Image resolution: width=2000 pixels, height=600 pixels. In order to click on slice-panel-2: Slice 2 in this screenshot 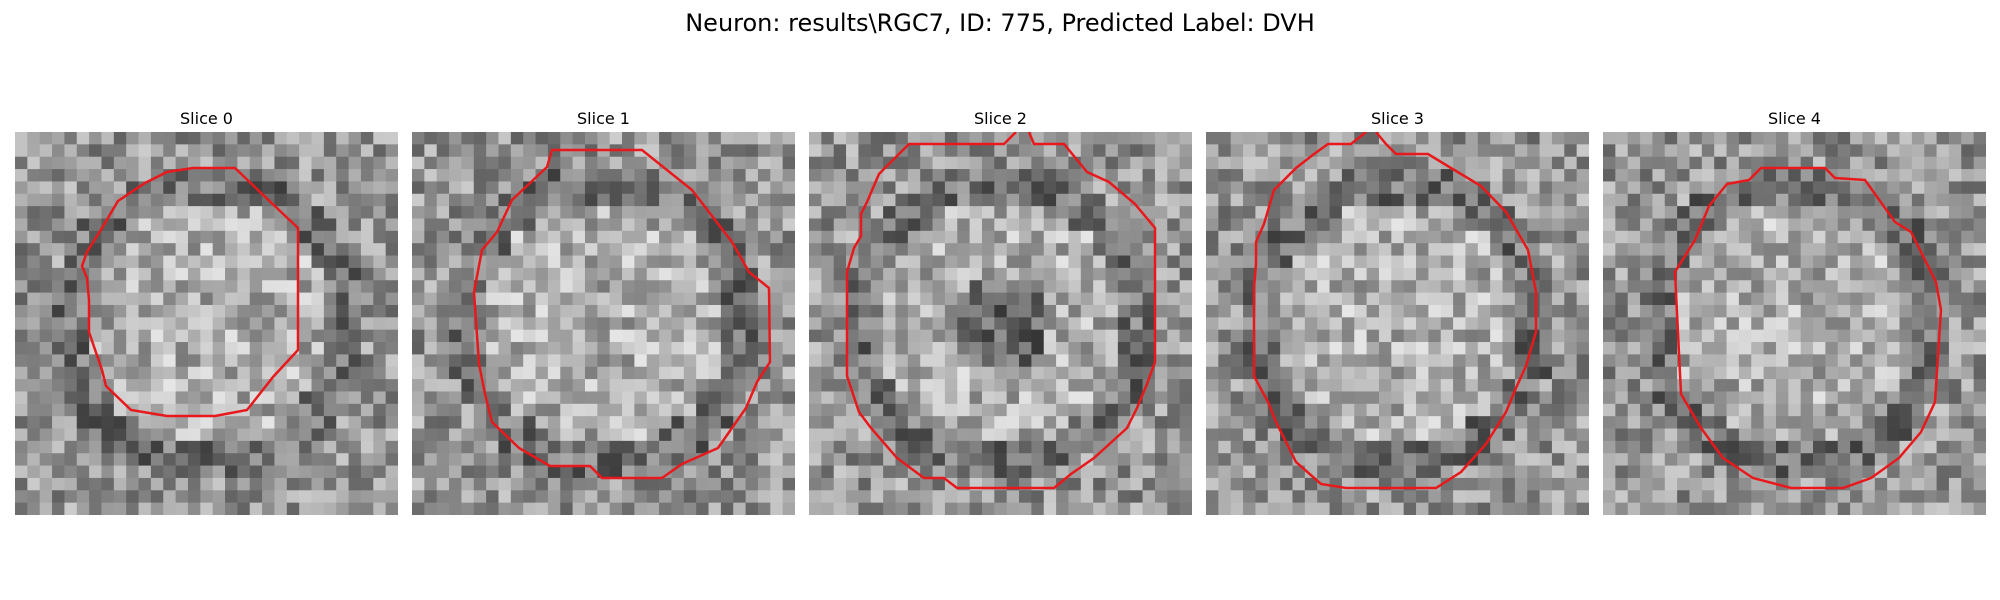, I will do `click(1000, 311)`.